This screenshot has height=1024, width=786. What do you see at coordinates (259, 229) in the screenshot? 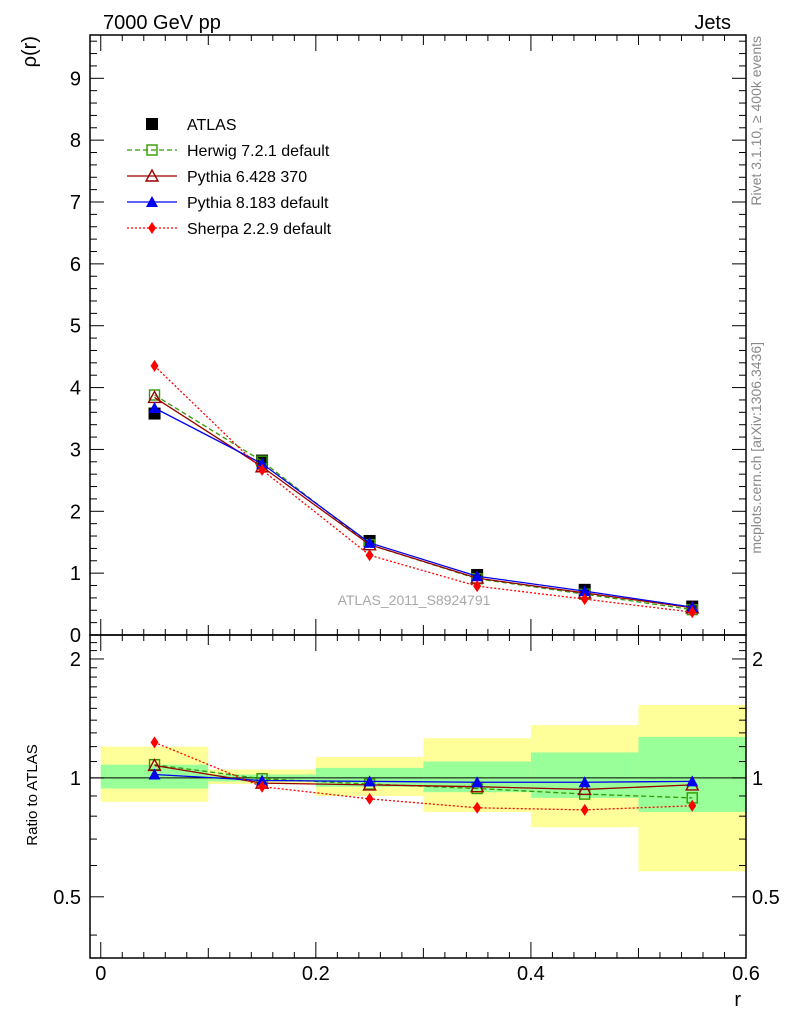
I see `legend-label: Sherpa 2.2.9 default` at bounding box center [259, 229].